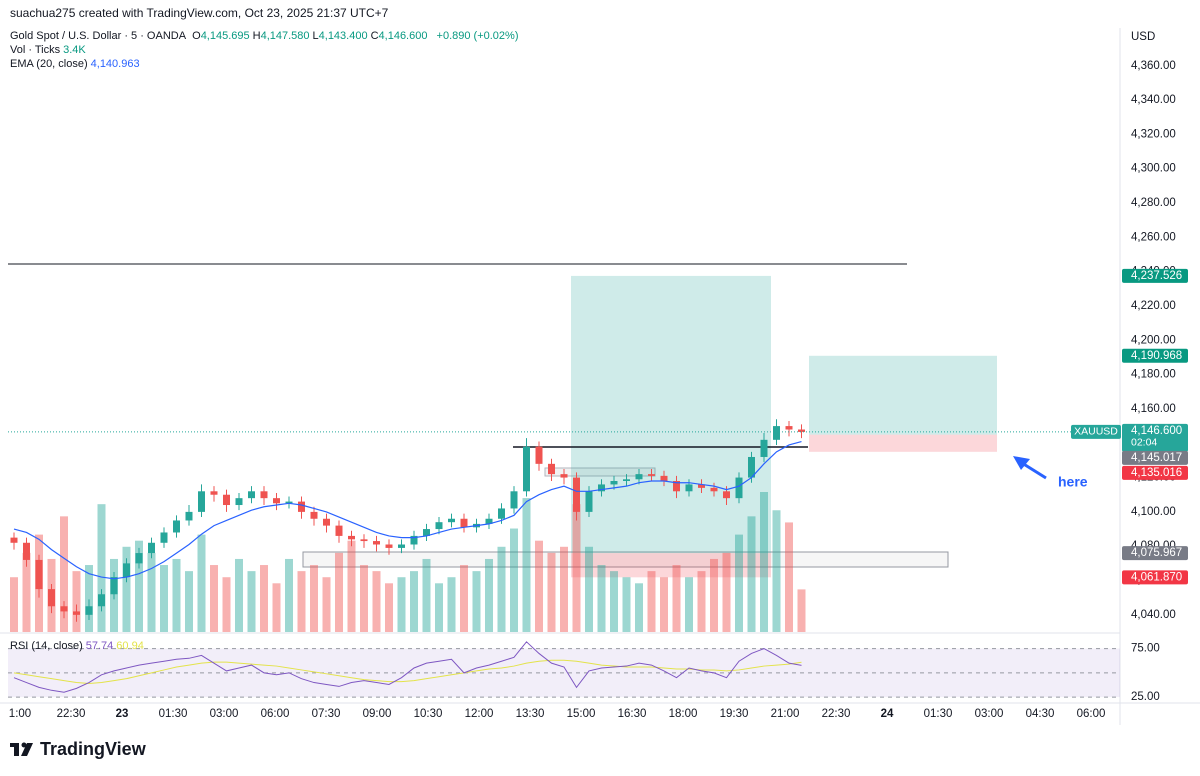 Image resolution: width=1200 pixels, height=776 pixels. I want to click on x-tick-label: 16:30, so click(632, 714).